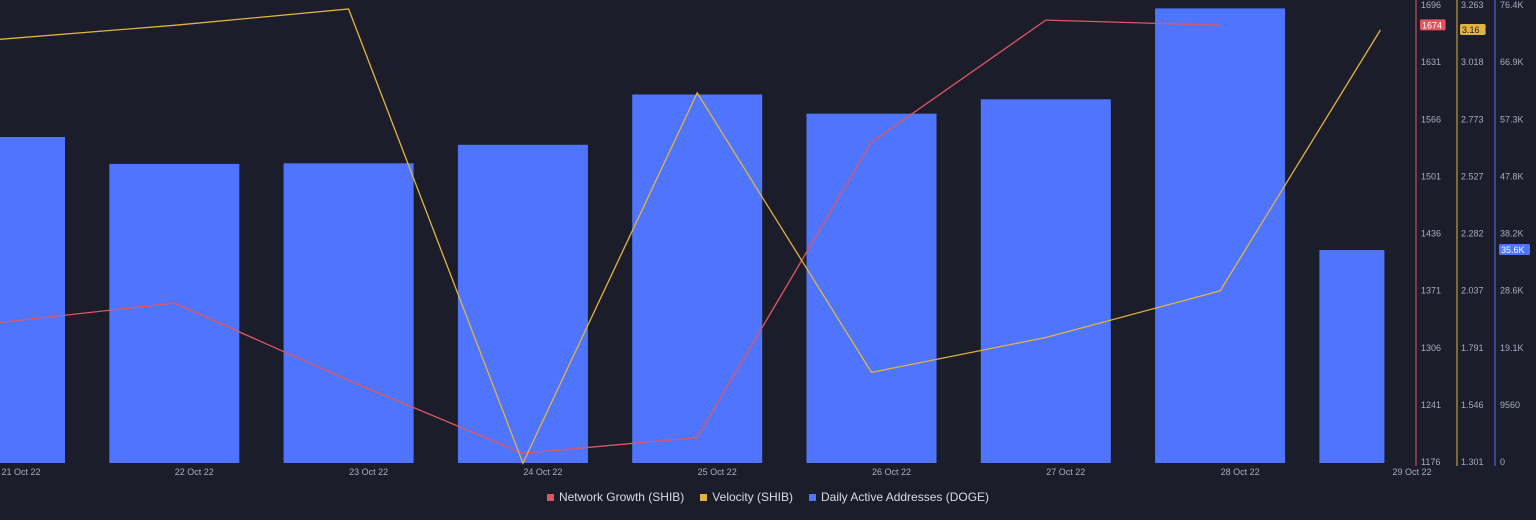 This screenshot has width=1536, height=520. Describe the element at coordinates (1512, 234) in the screenshot. I see `active-addresses-tick-label: 38.2K` at that location.